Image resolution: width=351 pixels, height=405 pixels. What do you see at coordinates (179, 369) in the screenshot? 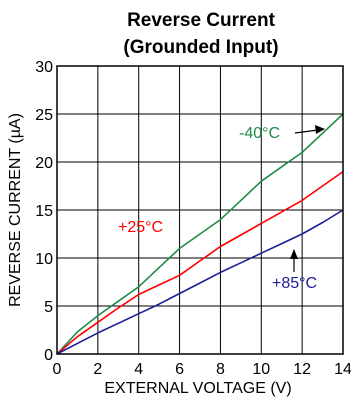
I see `x-tick-label: 6` at bounding box center [179, 369].